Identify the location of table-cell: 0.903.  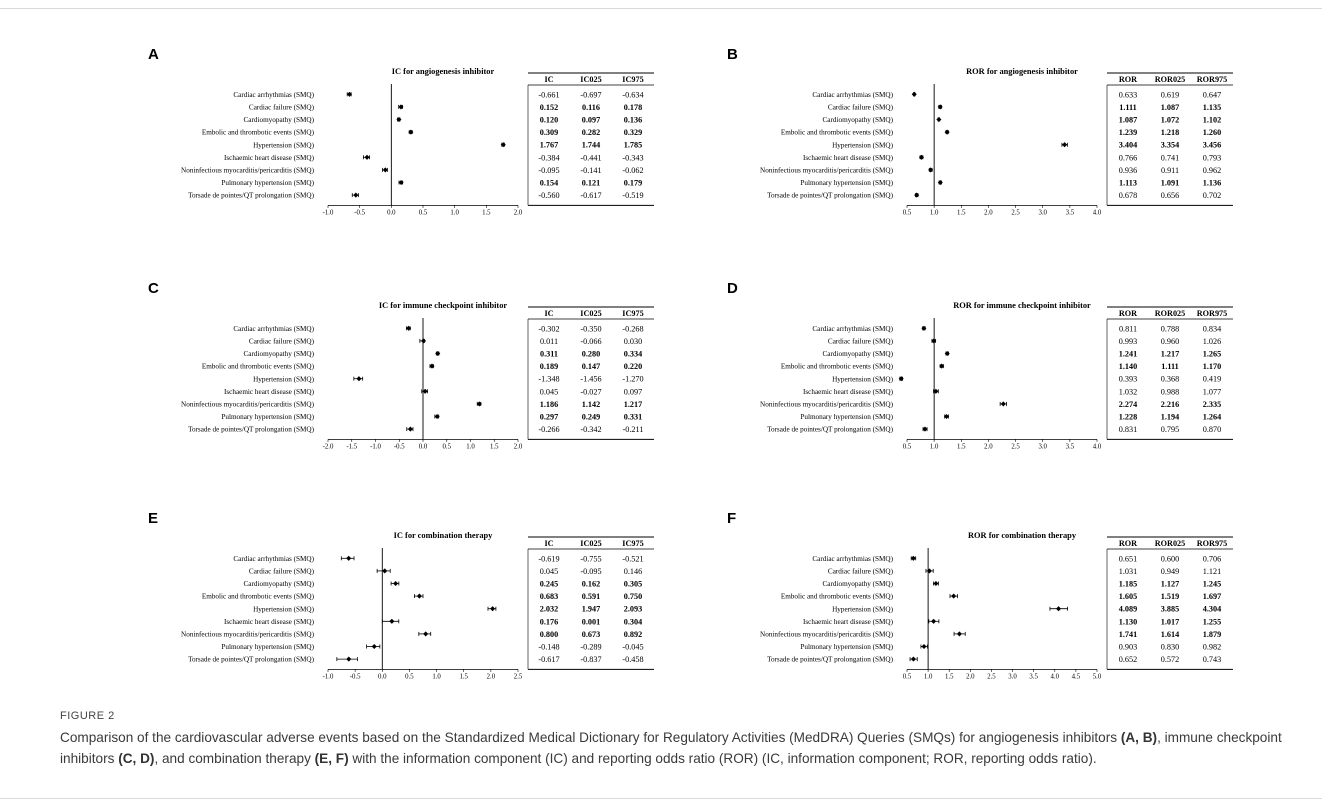
(1128, 647).